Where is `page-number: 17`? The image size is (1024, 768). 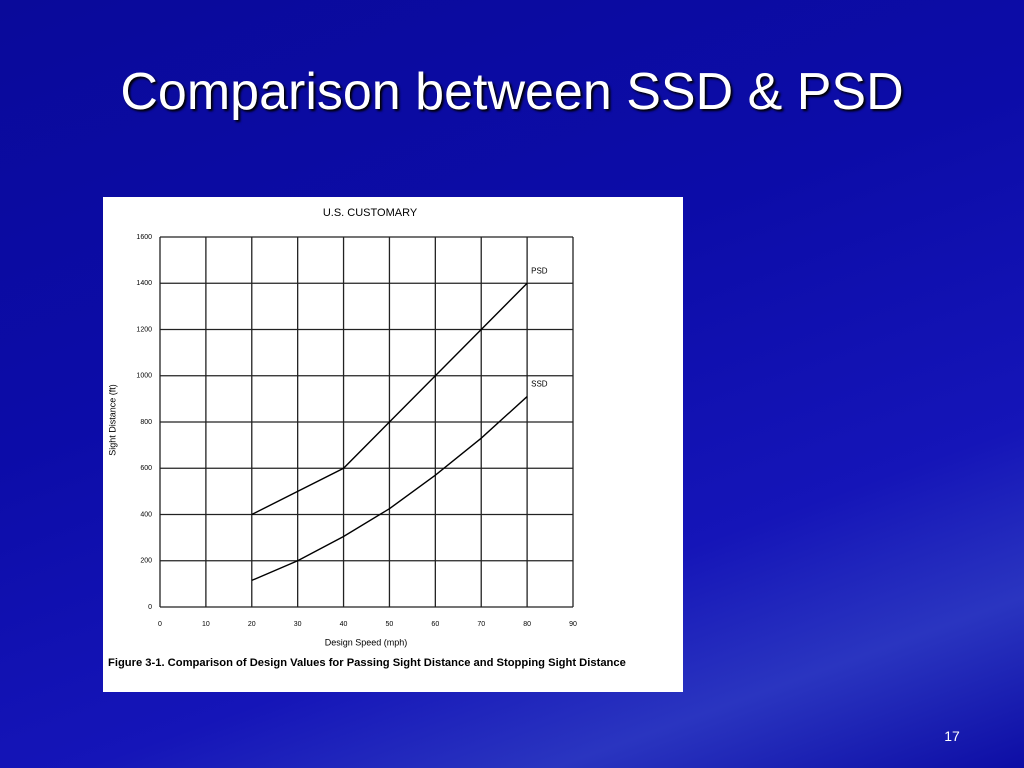
page-number: 17 is located at coordinates (952, 736).